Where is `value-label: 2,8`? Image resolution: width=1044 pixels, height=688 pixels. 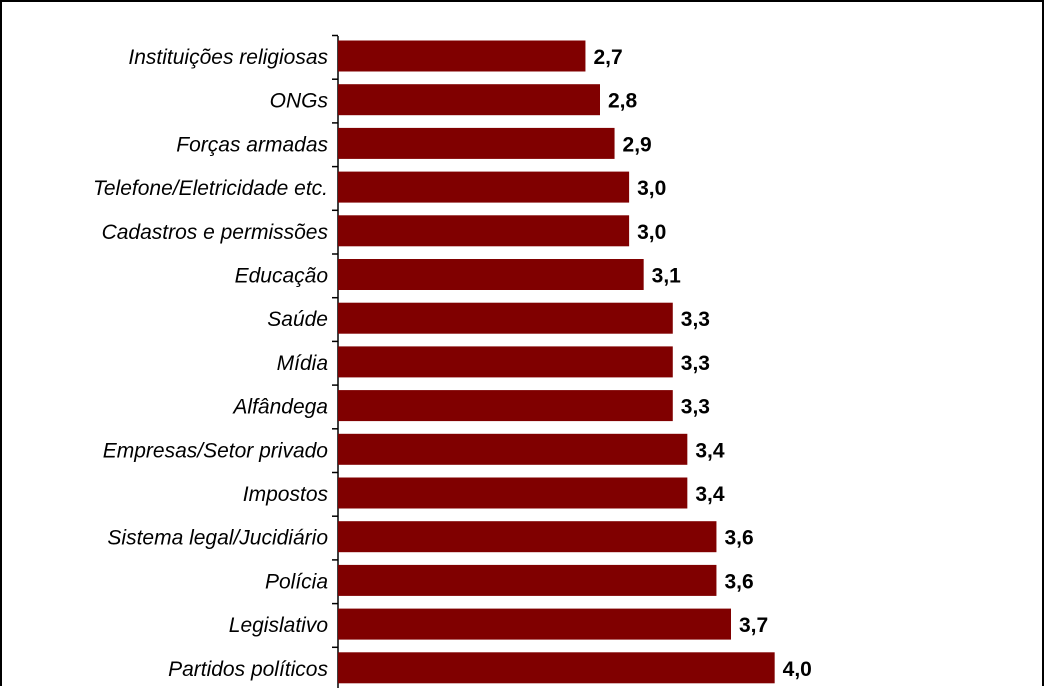 value-label: 2,8 is located at coordinates (623, 101).